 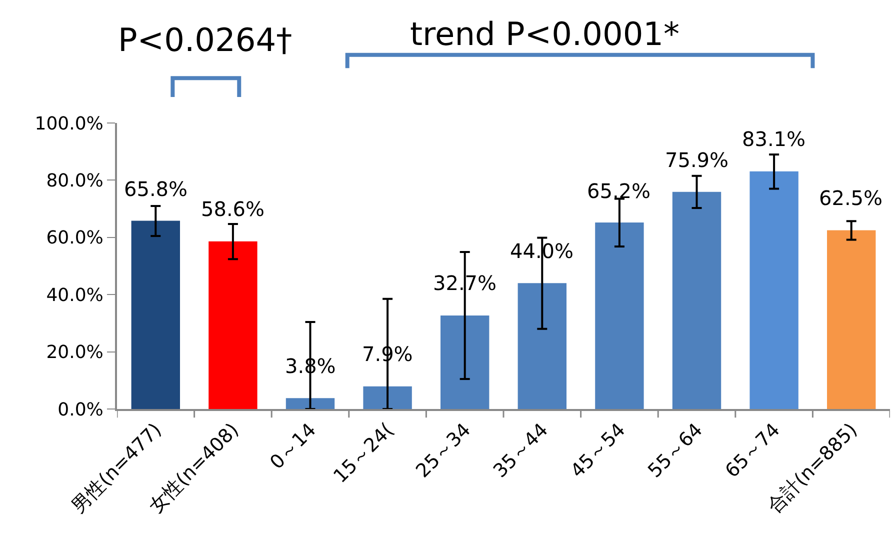 I want to click on data-label: 62.5%, so click(x=851, y=198).